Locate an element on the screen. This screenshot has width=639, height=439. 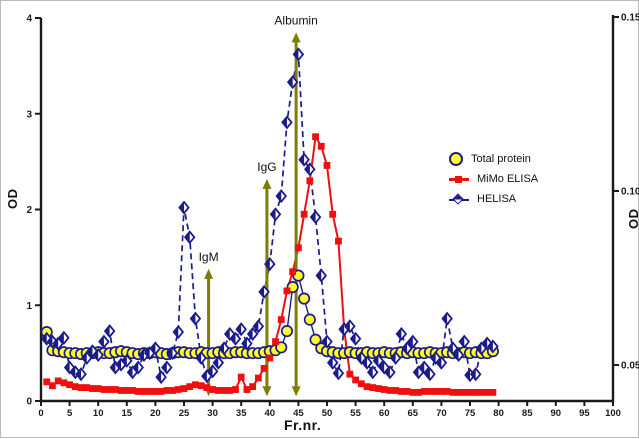
y-left-tick-label: 3 is located at coordinates (29, 114).